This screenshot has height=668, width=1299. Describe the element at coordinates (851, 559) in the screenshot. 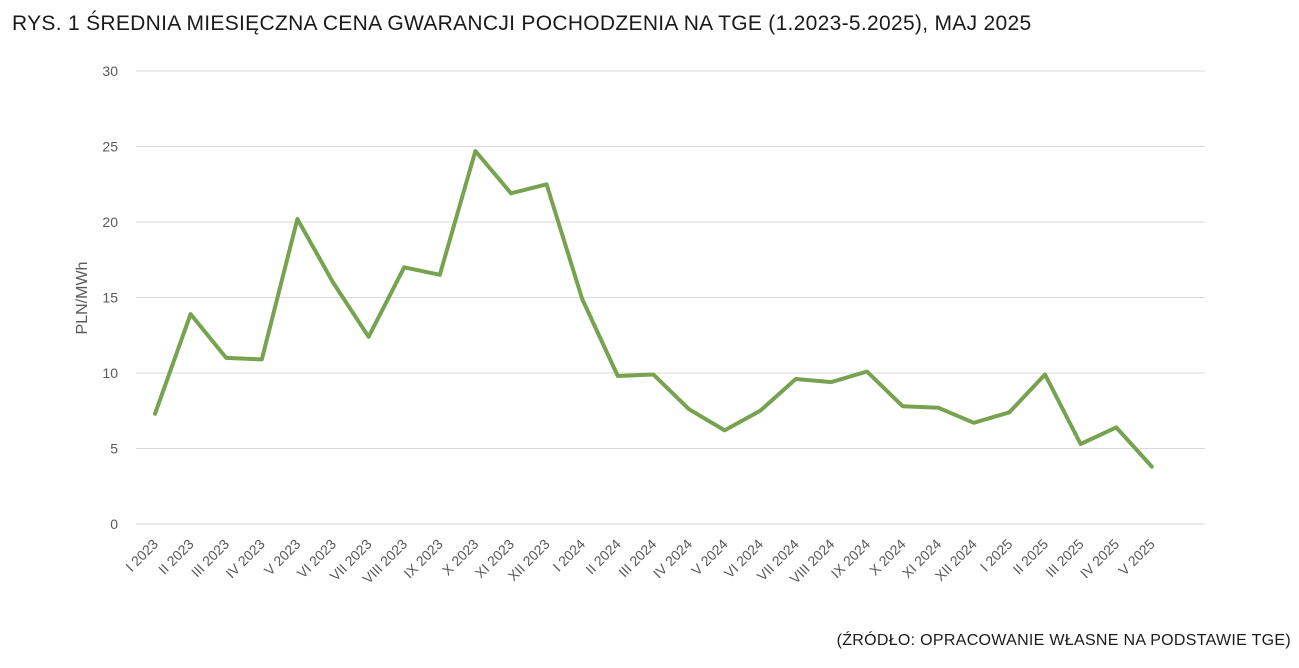

I see `x-tick-label: IX 2024` at that location.